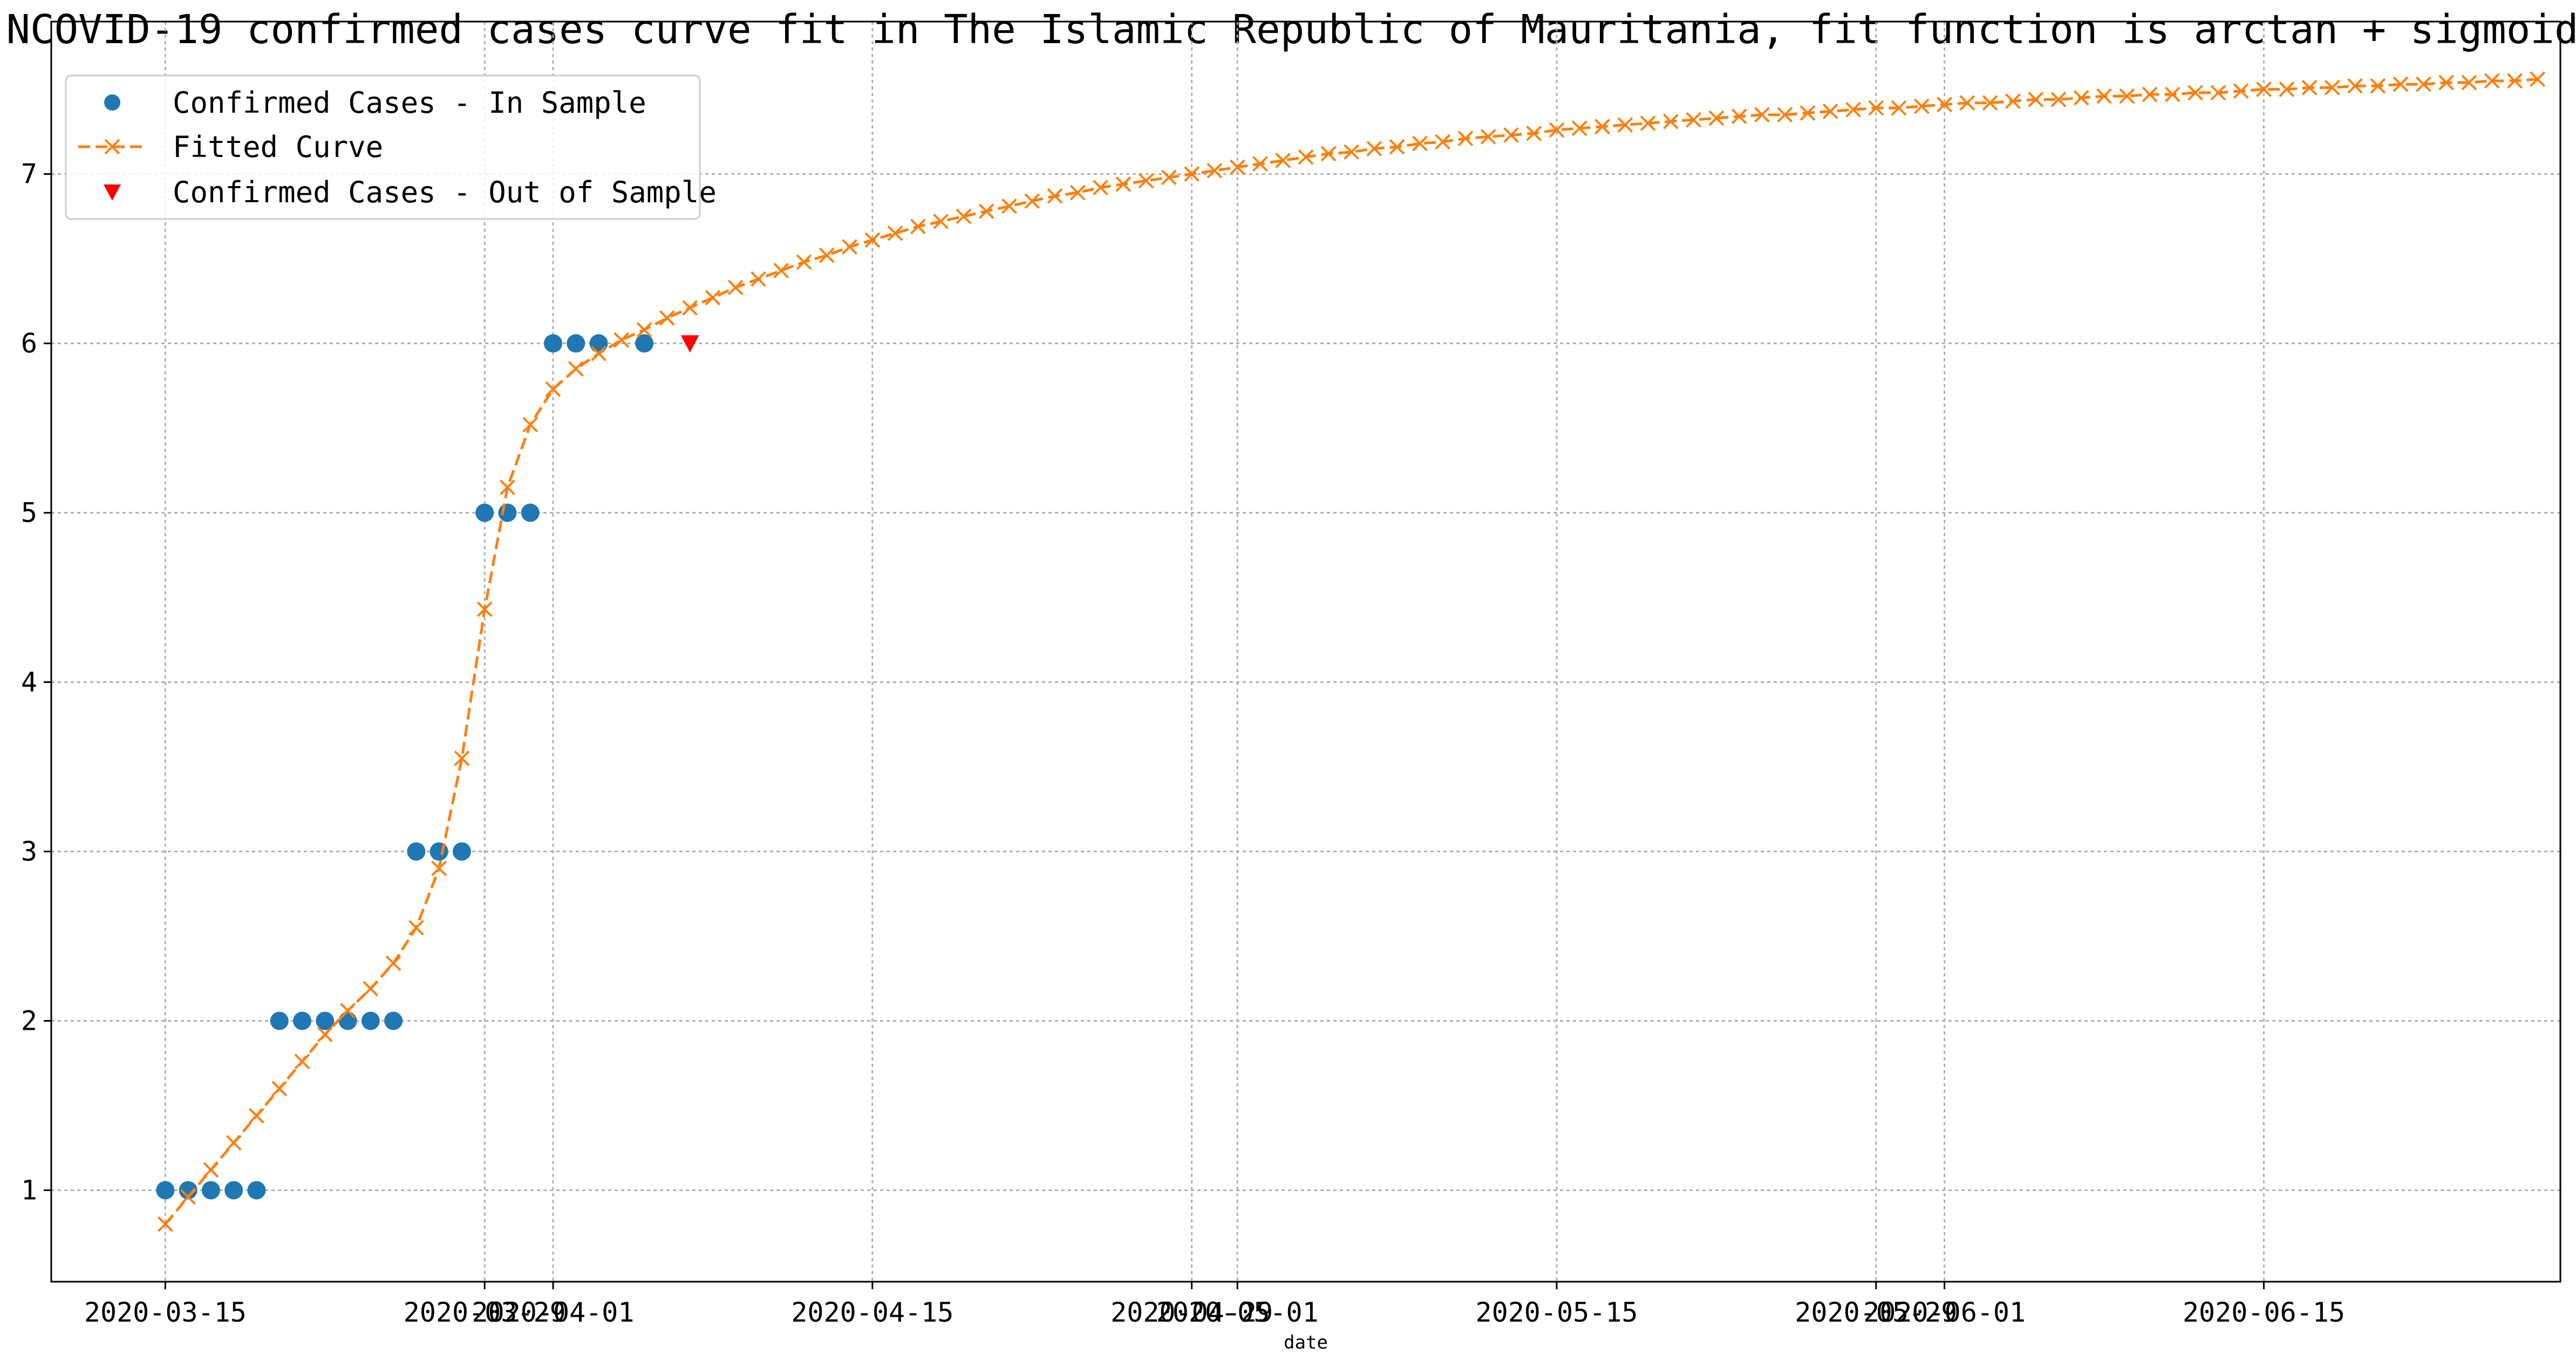  I want to click on out-of-sample-point, so click(689, 344).